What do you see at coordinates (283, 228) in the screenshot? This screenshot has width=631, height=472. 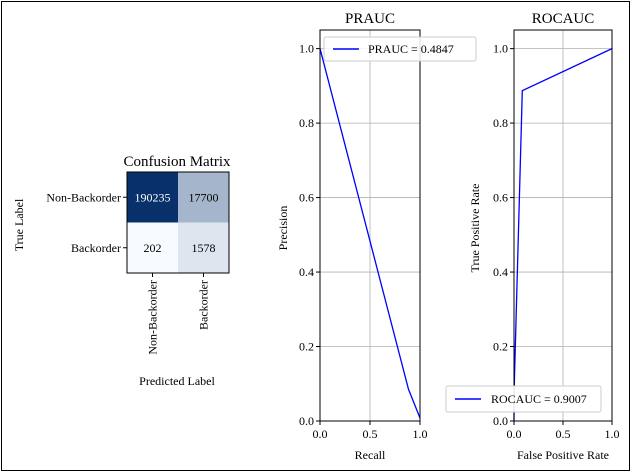 I see `pr-ylabel: Precision` at bounding box center [283, 228].